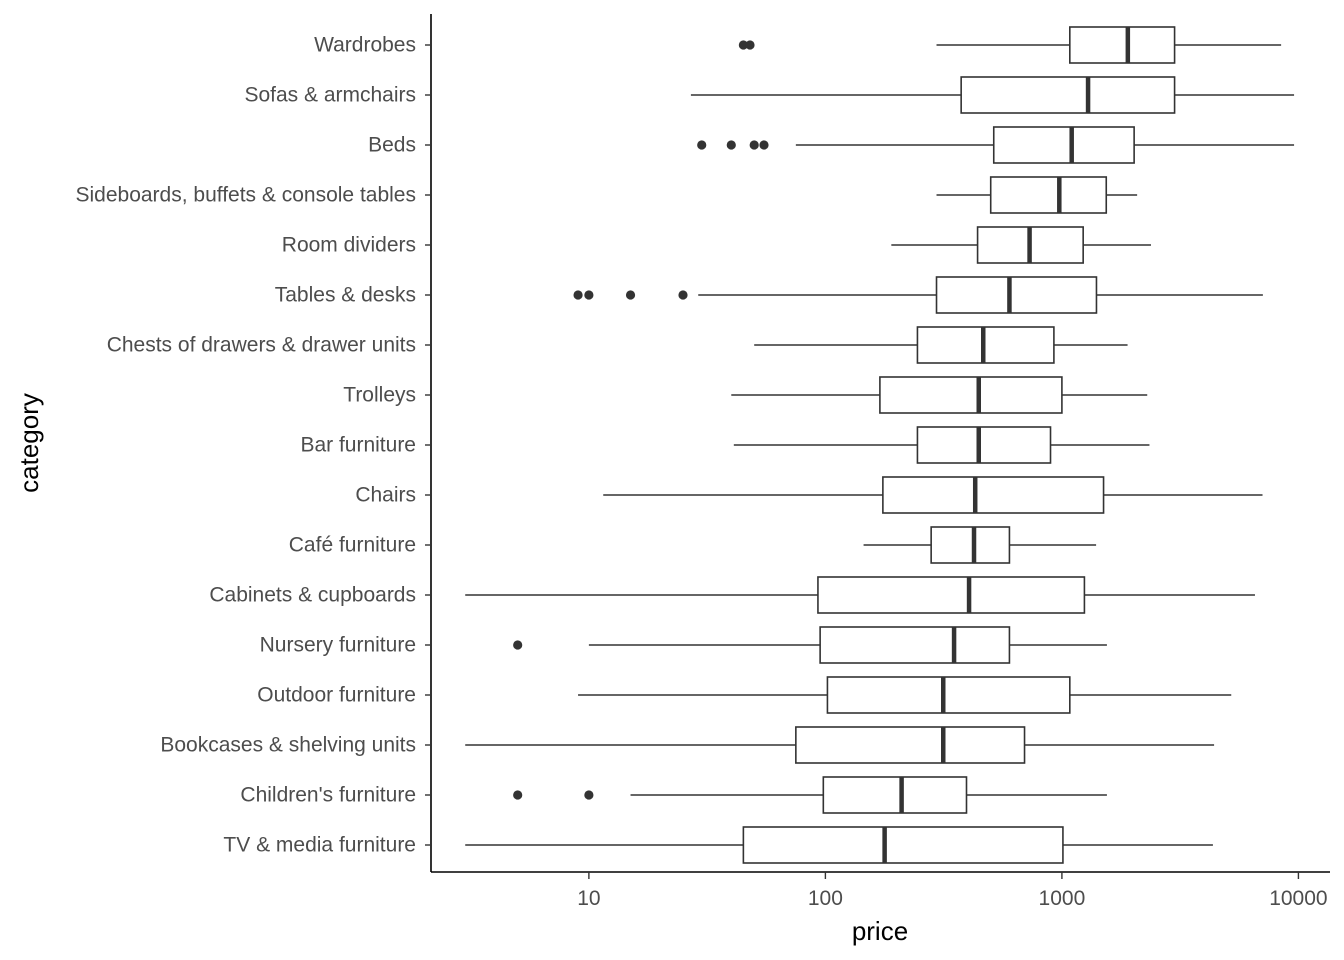 The width and height of the screenshot is (1344, 960). Describe the element at coordinates (288, 745) in the screenshot. I see `y-tick-label: Bookcases & shelving units` at that location.